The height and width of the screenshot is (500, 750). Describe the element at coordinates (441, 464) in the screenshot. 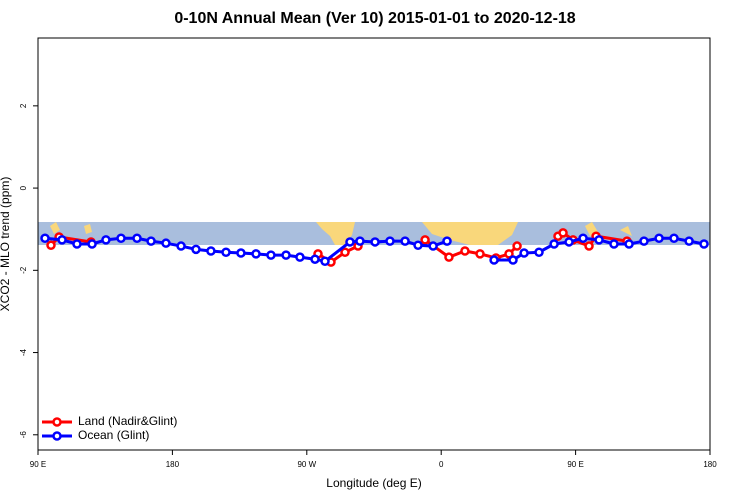

I see `x-tick-label: 0` at that location.